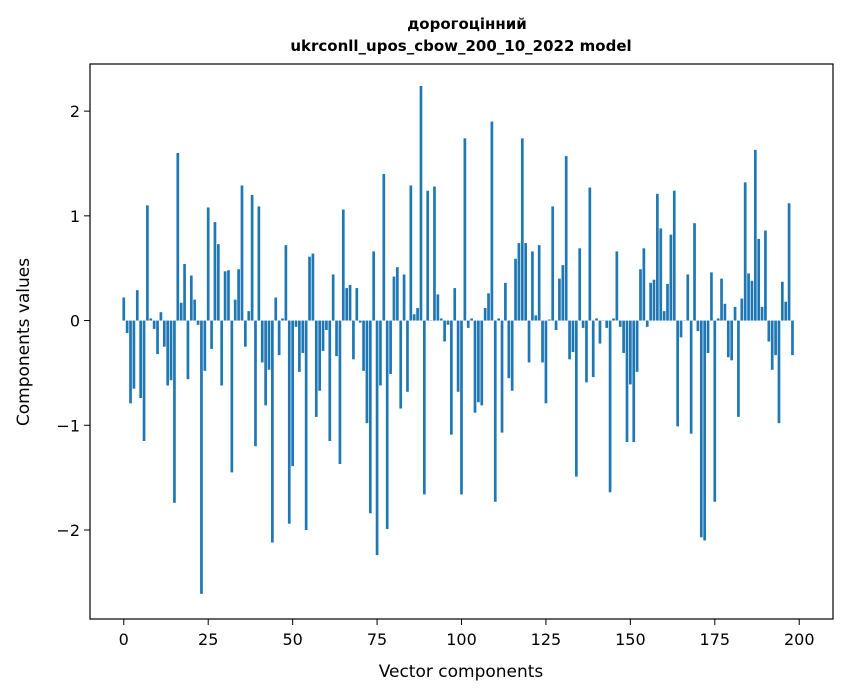 The image size is (847, 696). Describe the element at coordinates (24, 342) in the screenshot. I see `y-axis-label: Components values` at that location.